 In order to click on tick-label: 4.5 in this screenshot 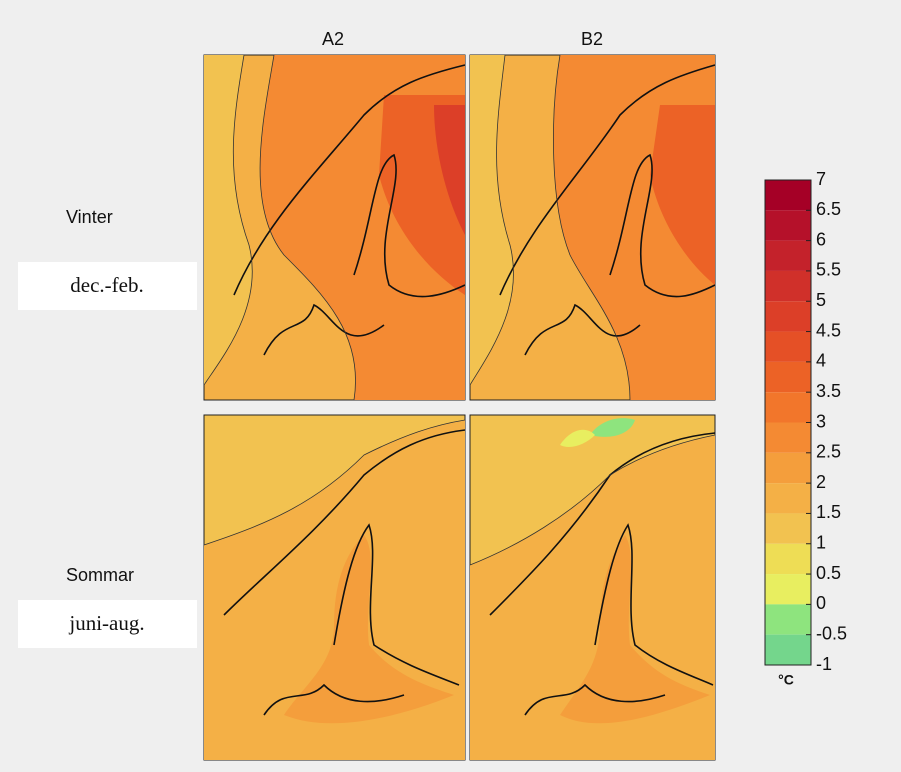, I will do `click(828, 330)`.